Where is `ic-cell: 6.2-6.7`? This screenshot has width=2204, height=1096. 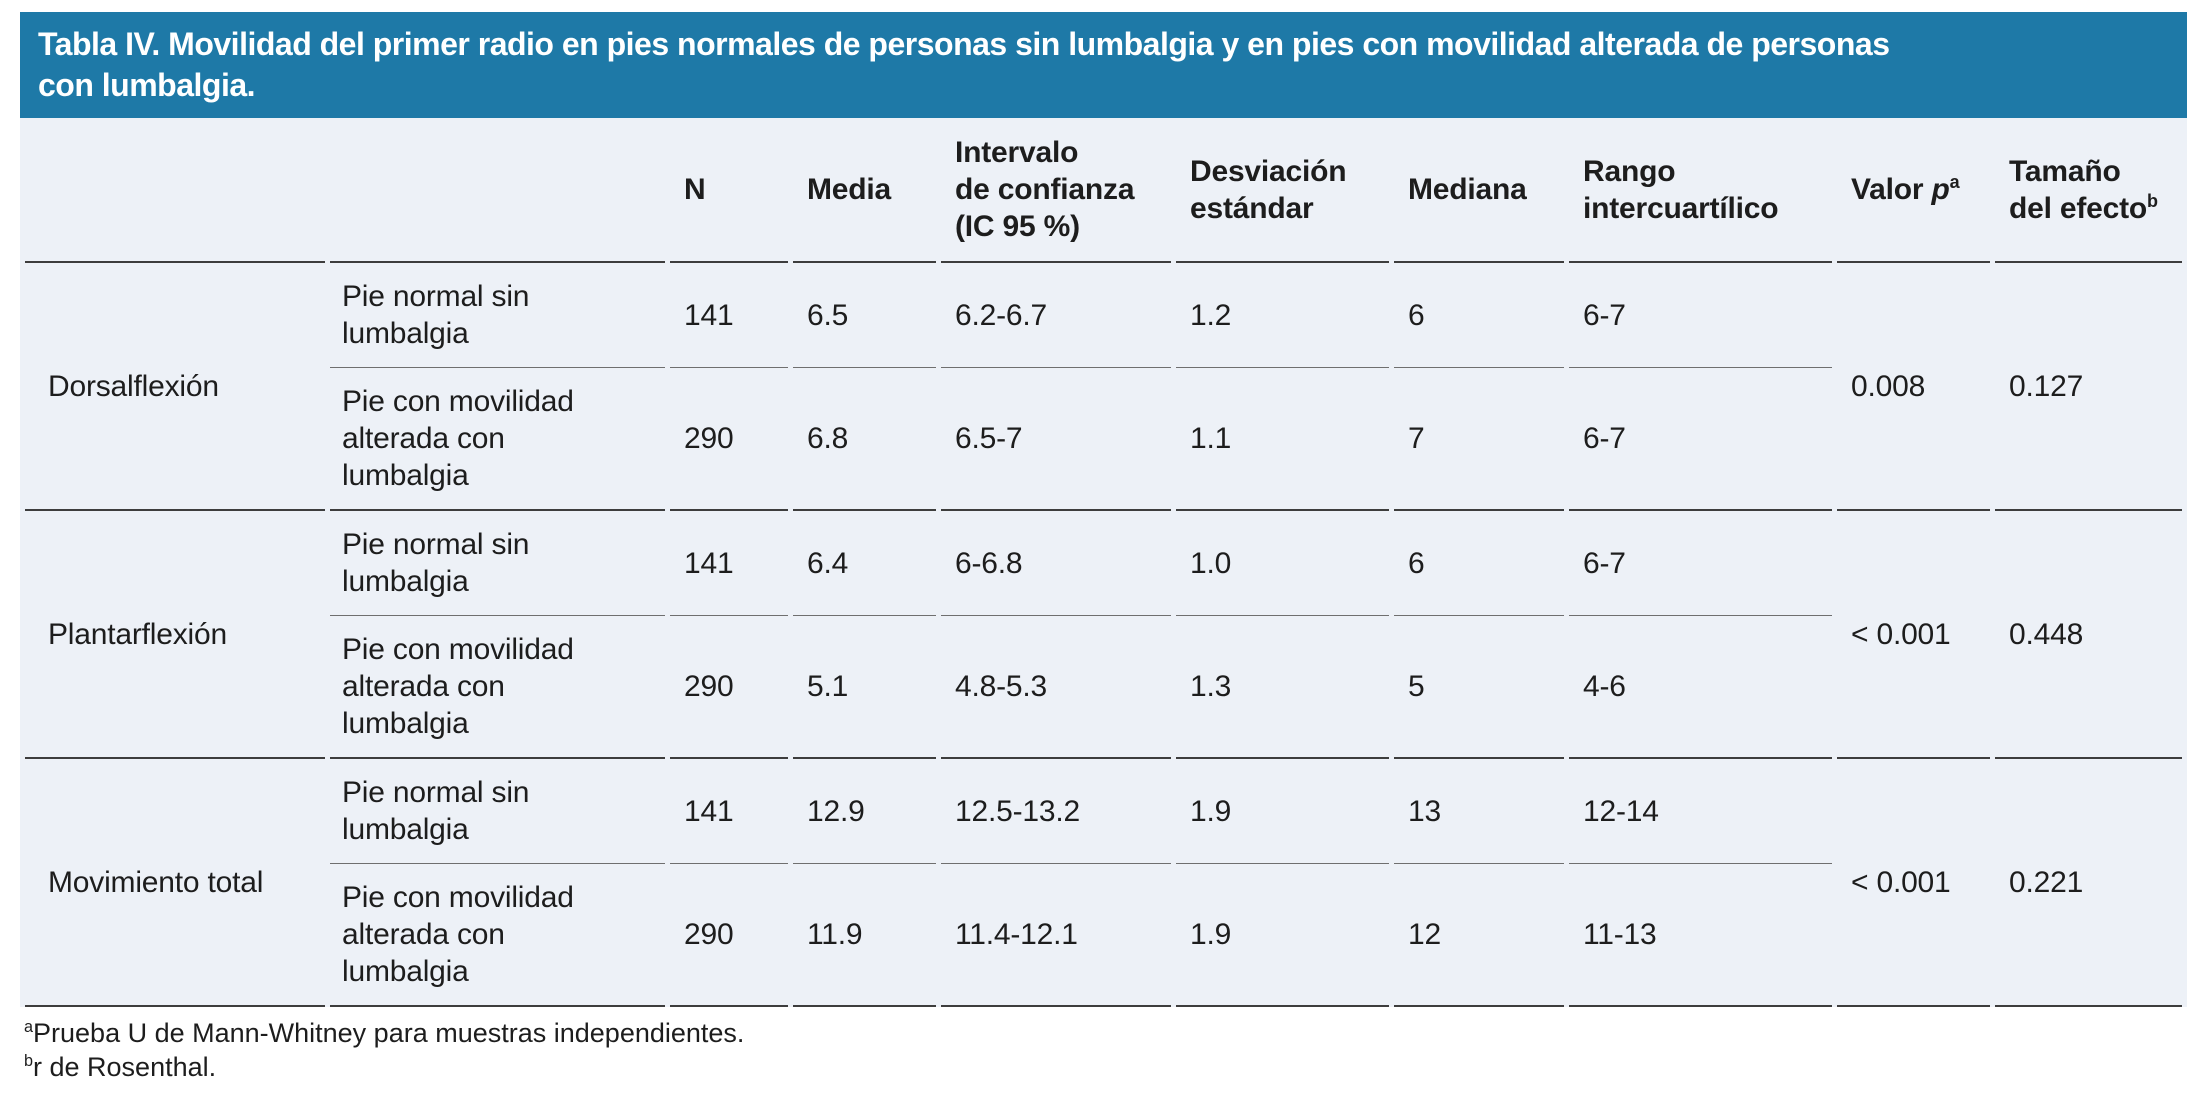 ic-cell: 6.2-6.7 is located at coordinates (1056, 314).